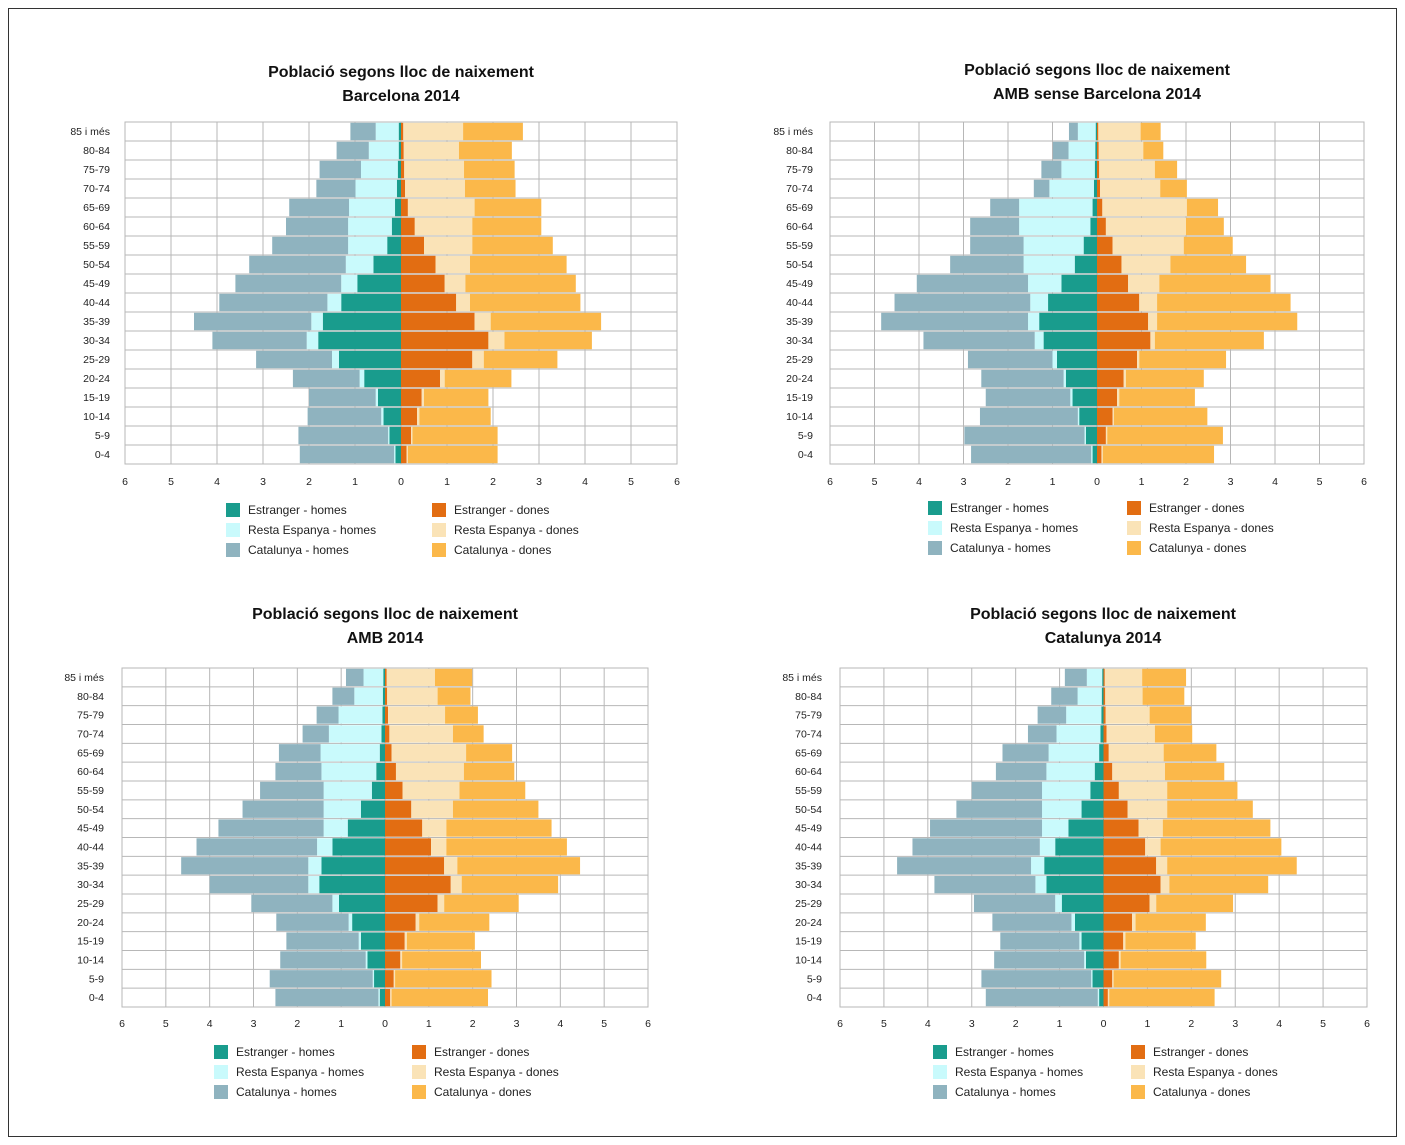 This screenshot has width=1405, height=1145. I want to click on age-group-label: 60-64, so click(90, 772).